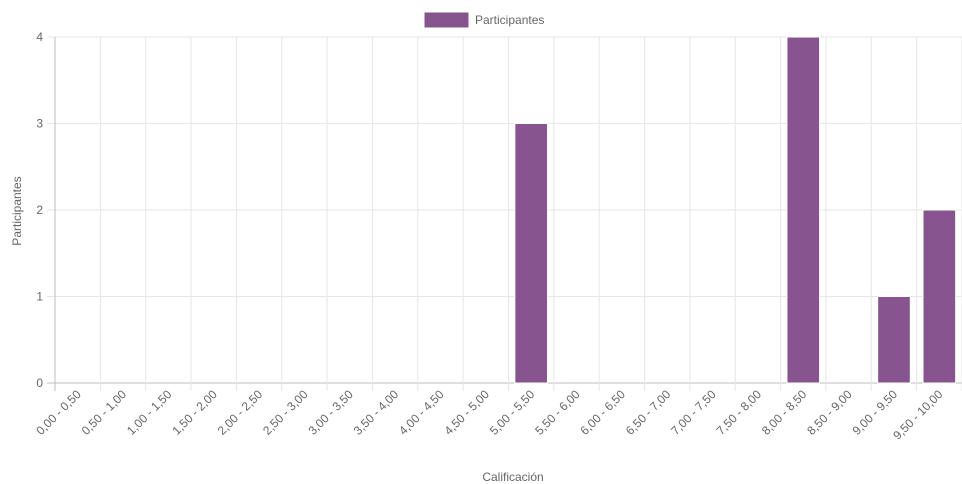 This screenshot has height=484, width=962. I want to click on x-axis-title: Calificación, so click(512, 477).